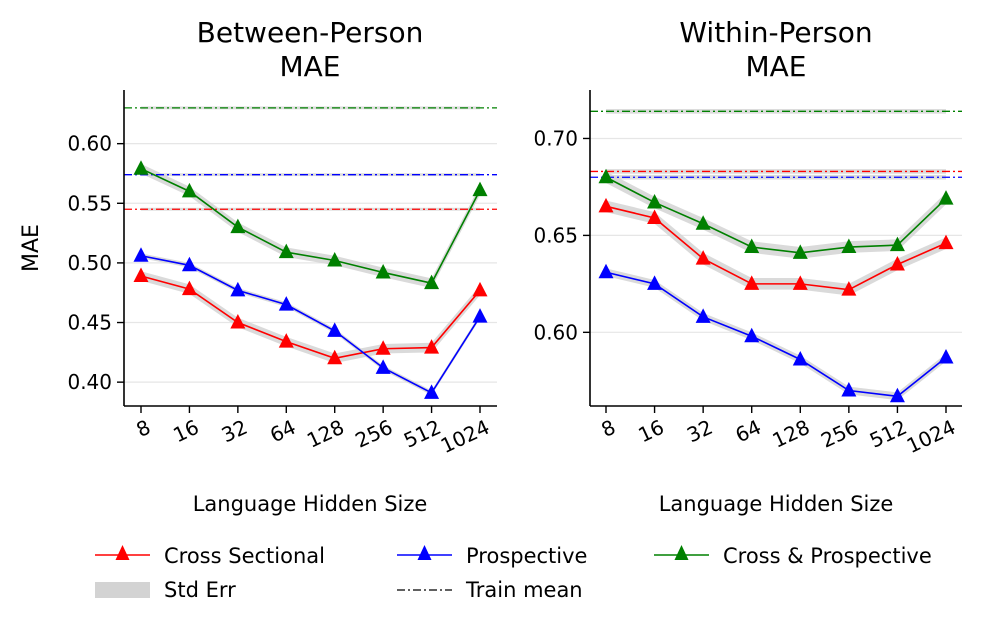  I want to click on legend-item-train-mean: Train mean, so click(490, 590).